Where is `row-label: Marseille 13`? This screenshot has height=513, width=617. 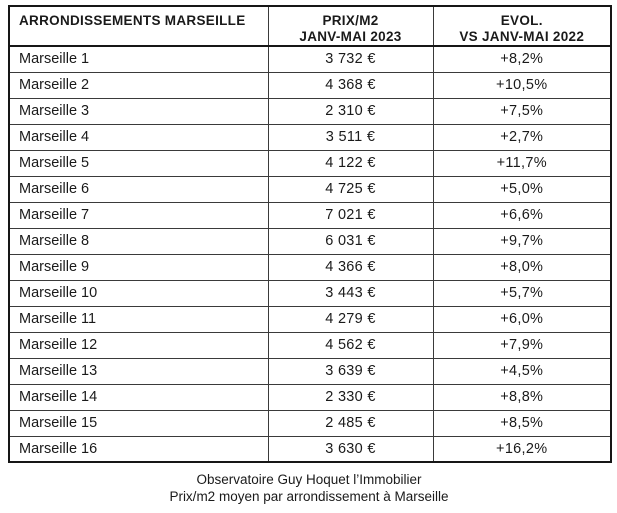
row-label: Marseille 13 is located at coordinates (138, 371).